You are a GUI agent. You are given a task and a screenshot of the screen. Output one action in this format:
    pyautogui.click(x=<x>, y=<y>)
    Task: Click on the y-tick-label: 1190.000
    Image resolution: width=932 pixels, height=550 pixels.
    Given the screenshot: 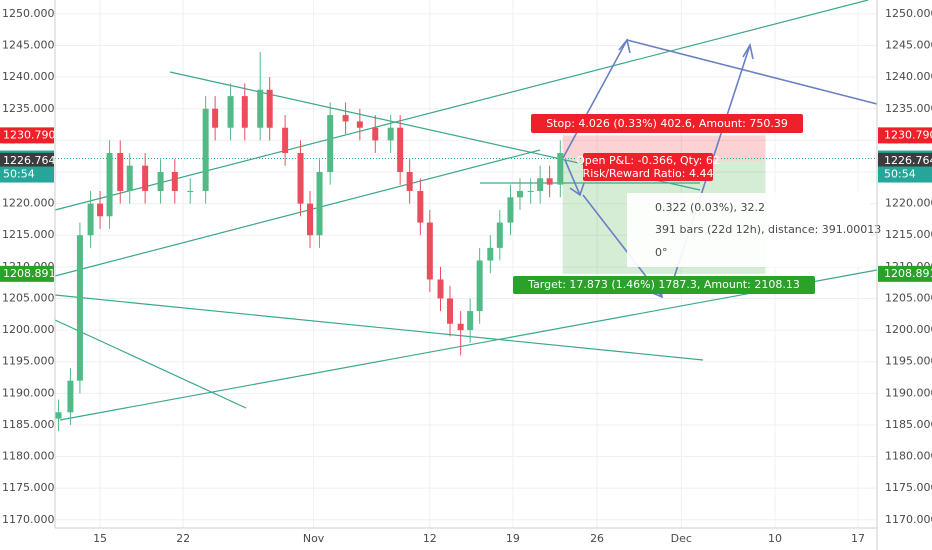 What is the action you would take?
    pyautogui.click(x=28, y=392)
    